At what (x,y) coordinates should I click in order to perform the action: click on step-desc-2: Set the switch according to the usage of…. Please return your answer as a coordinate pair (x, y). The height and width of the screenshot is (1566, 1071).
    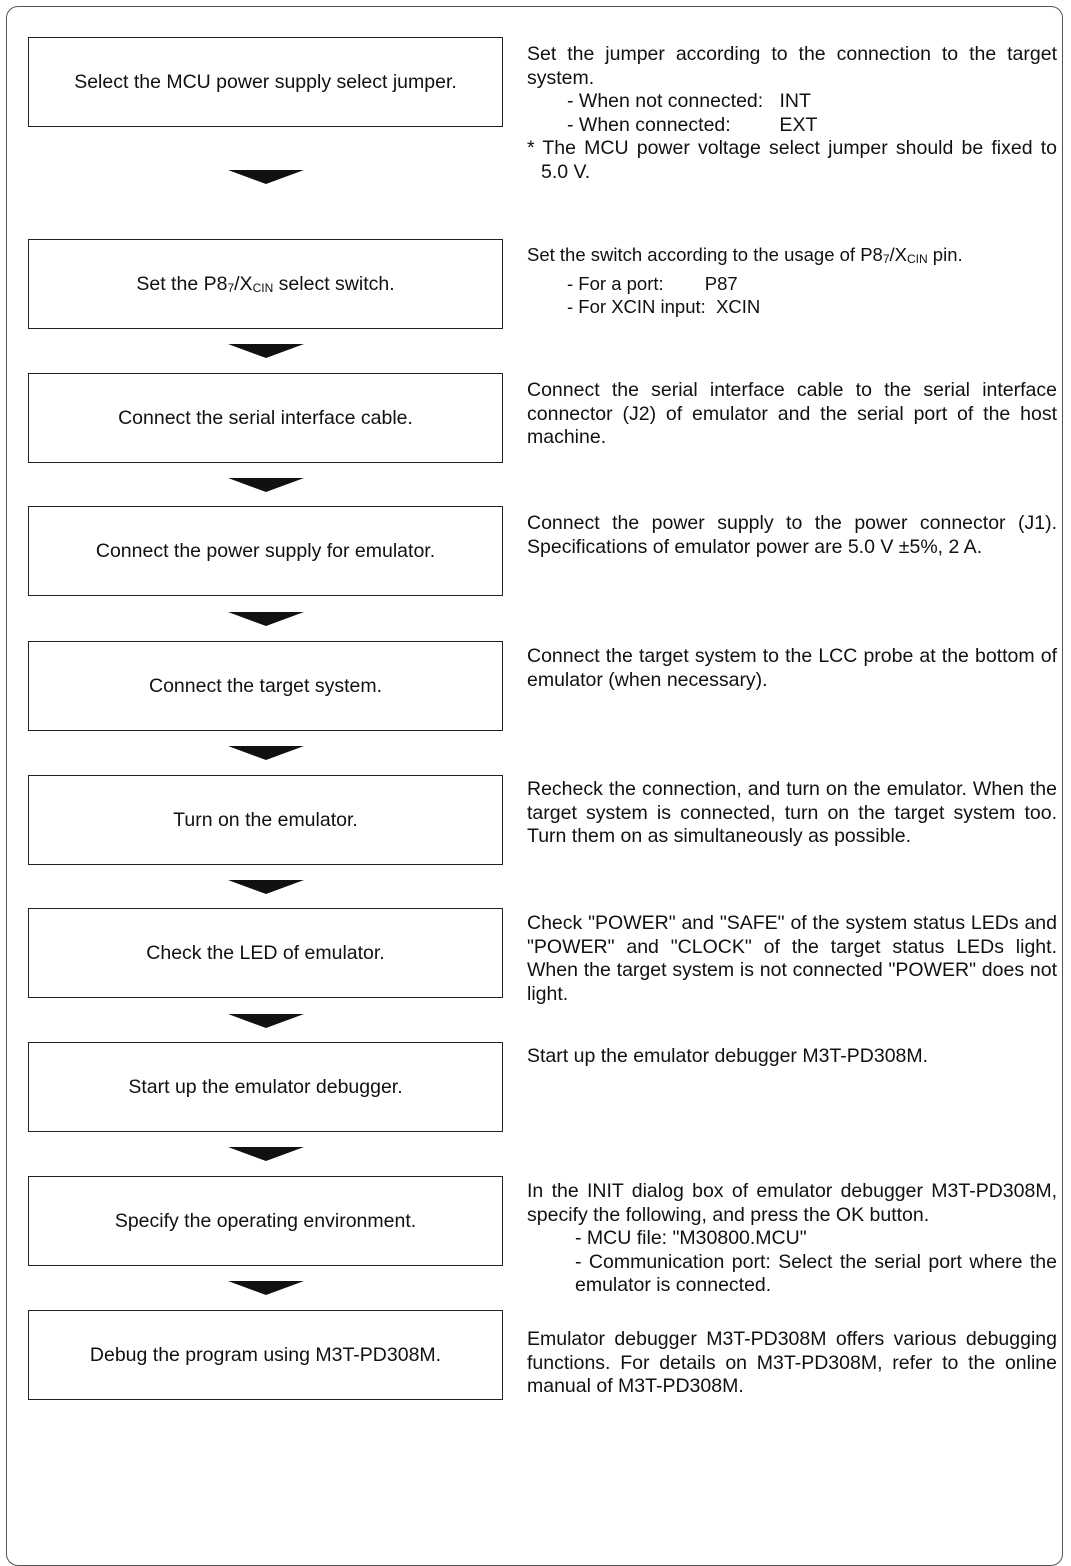
    Looking at the image, I should click on (745, 280).